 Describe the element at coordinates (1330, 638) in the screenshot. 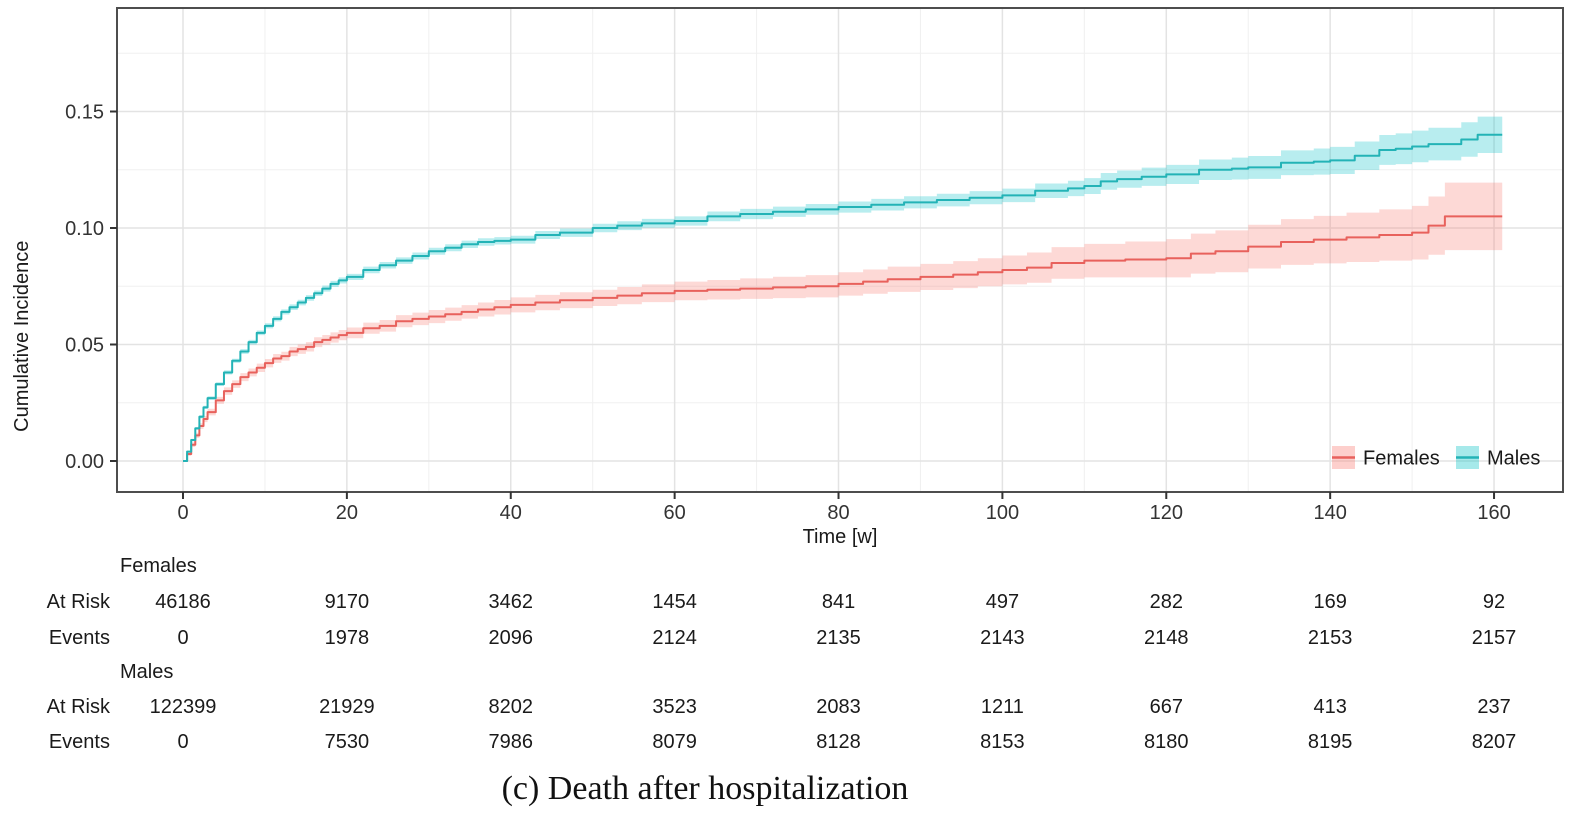

I see `events-value: 2153` at that location.